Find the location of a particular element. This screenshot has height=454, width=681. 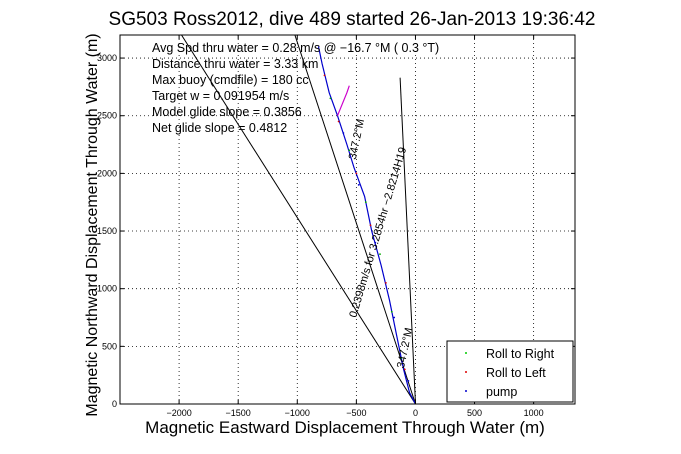

legend-label: pump is located at coordinates (501, 392).